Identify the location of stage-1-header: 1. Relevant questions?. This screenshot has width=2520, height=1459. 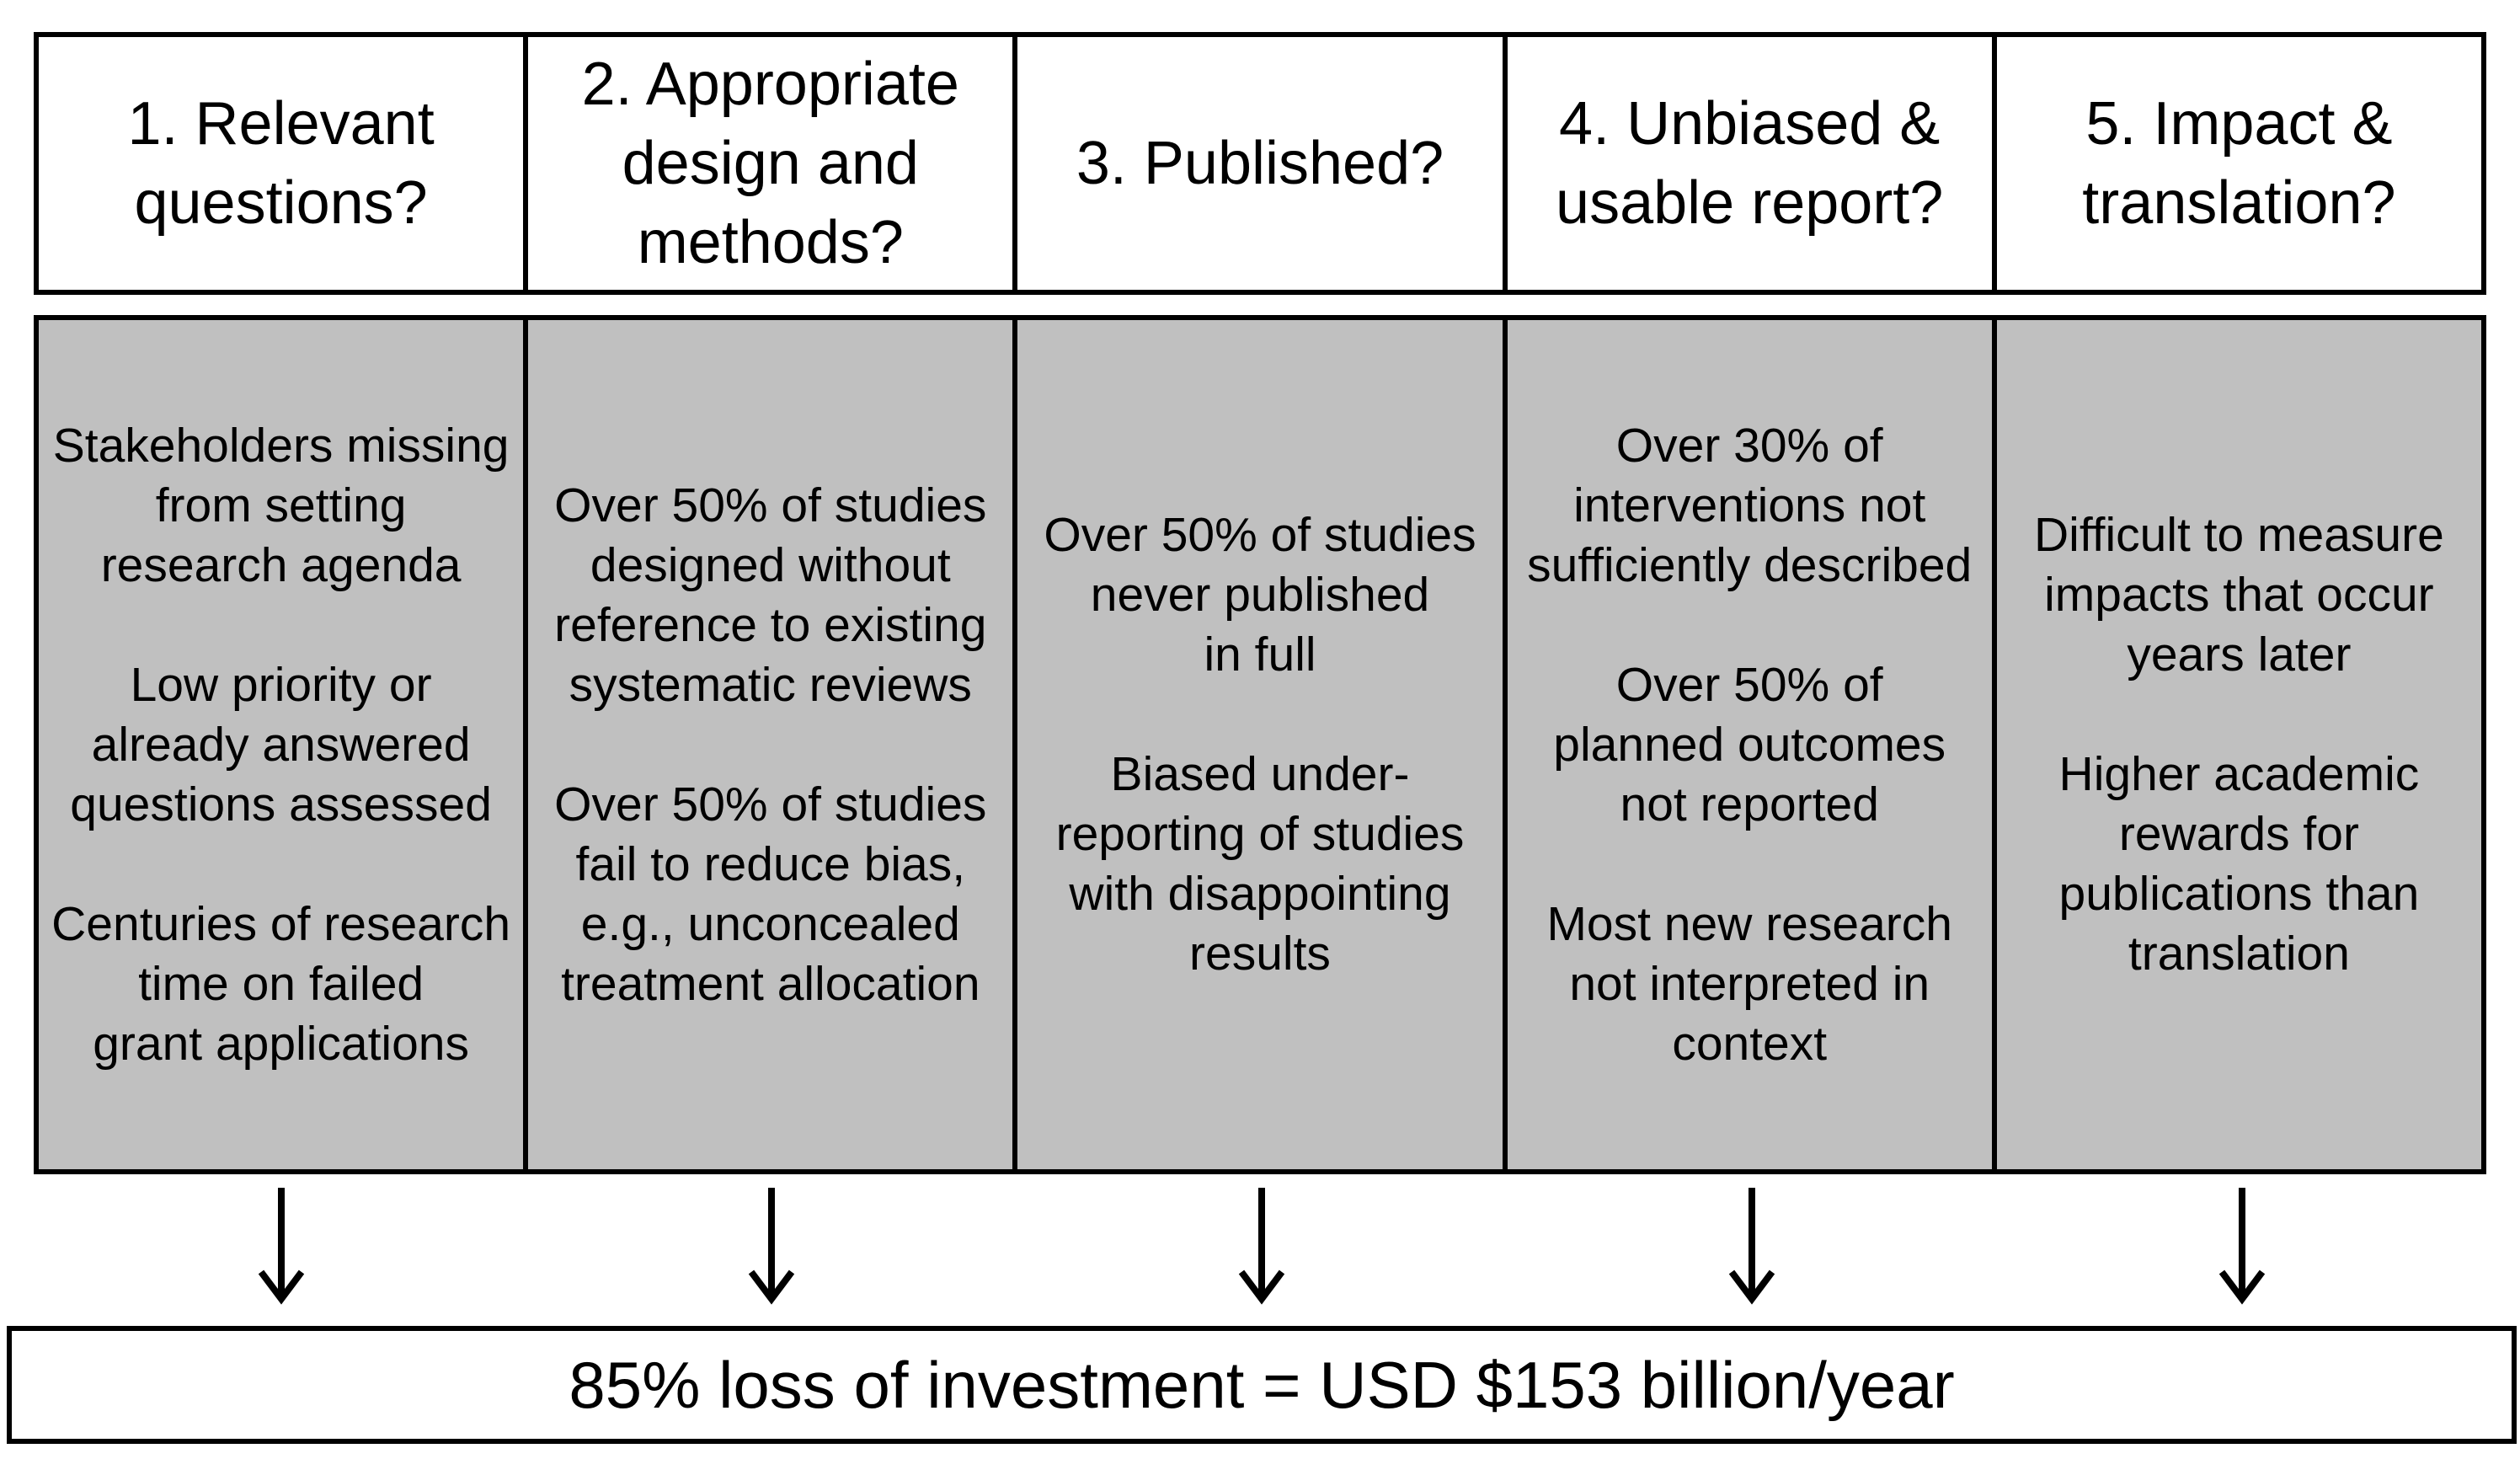
(284, 163).